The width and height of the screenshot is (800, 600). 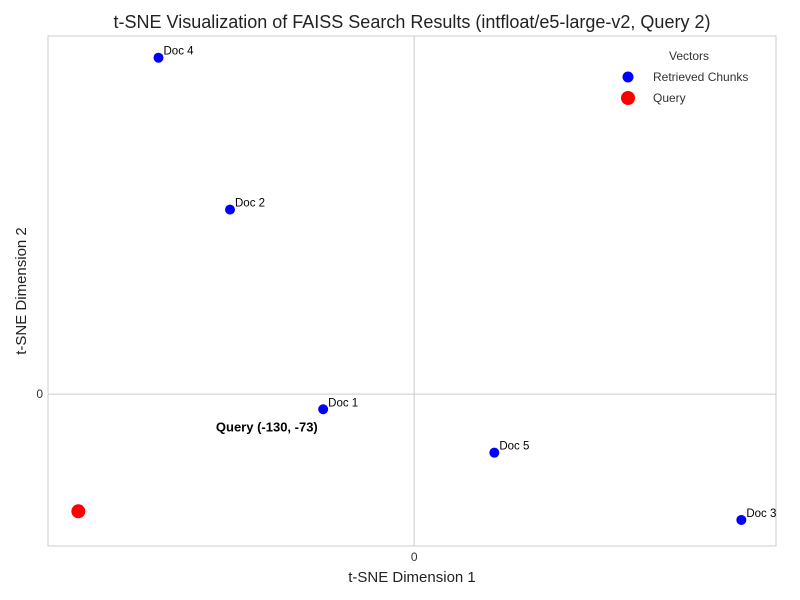 I want to click on legend-entry-label: Query, so click(x=669, y=98).